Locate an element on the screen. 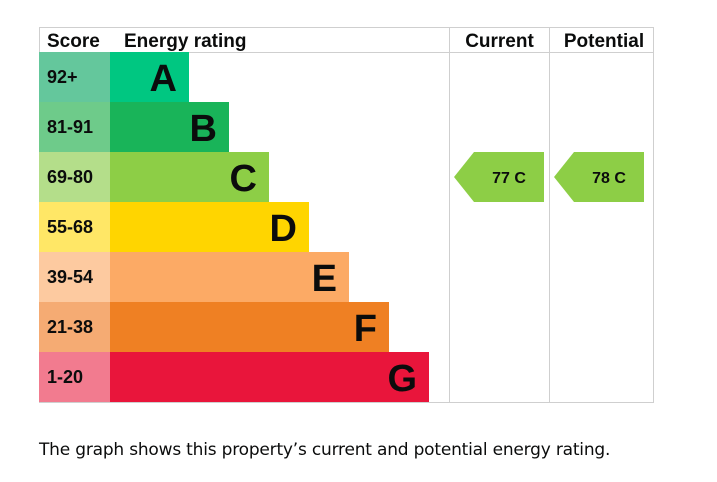 Image resolution: width=717 pixels, height=482 pixels. score-label-a: 92+ is located at coordinates (62, 77).